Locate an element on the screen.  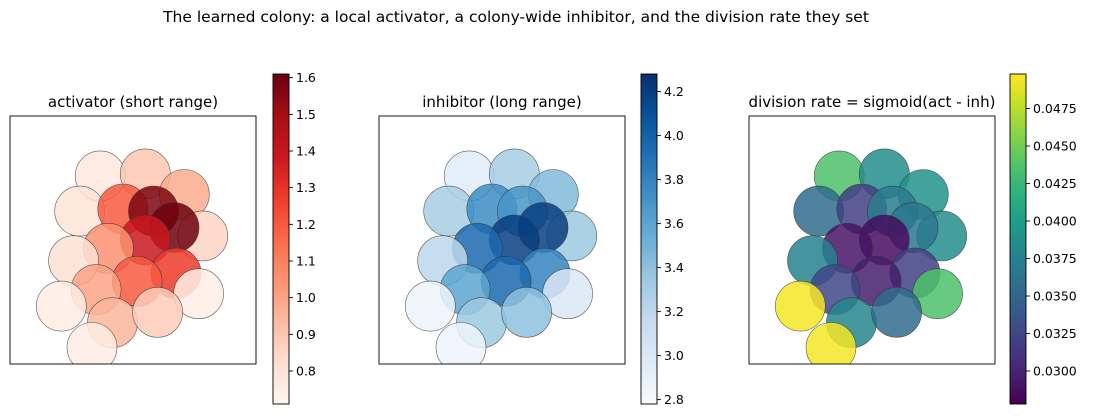
panel-title: activator (short range) is located at coordinates (133, 102).